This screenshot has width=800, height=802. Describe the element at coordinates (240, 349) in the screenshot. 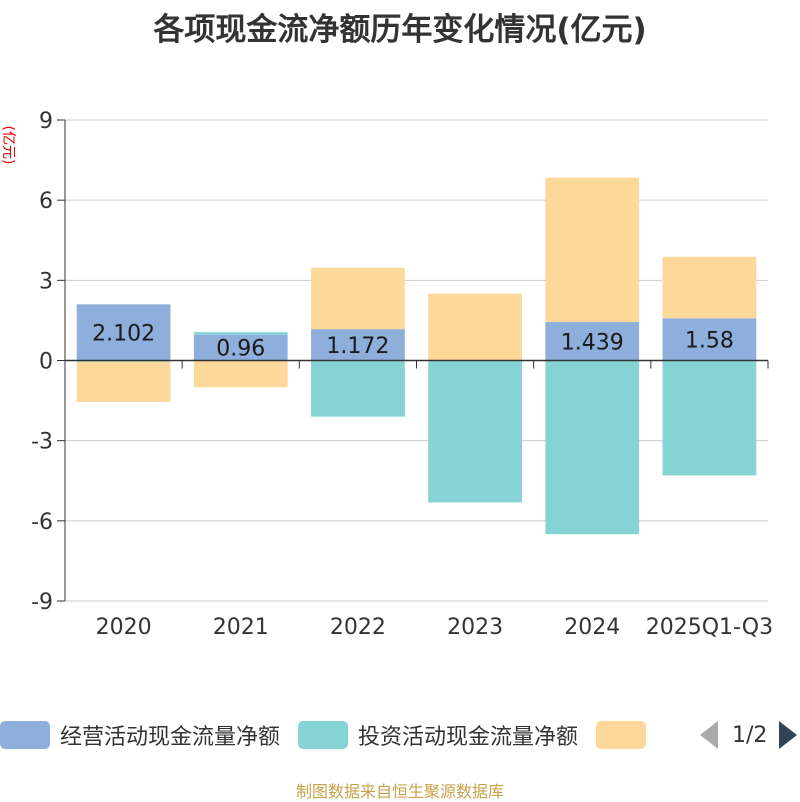

I see `data-label: 0.96` at that location.